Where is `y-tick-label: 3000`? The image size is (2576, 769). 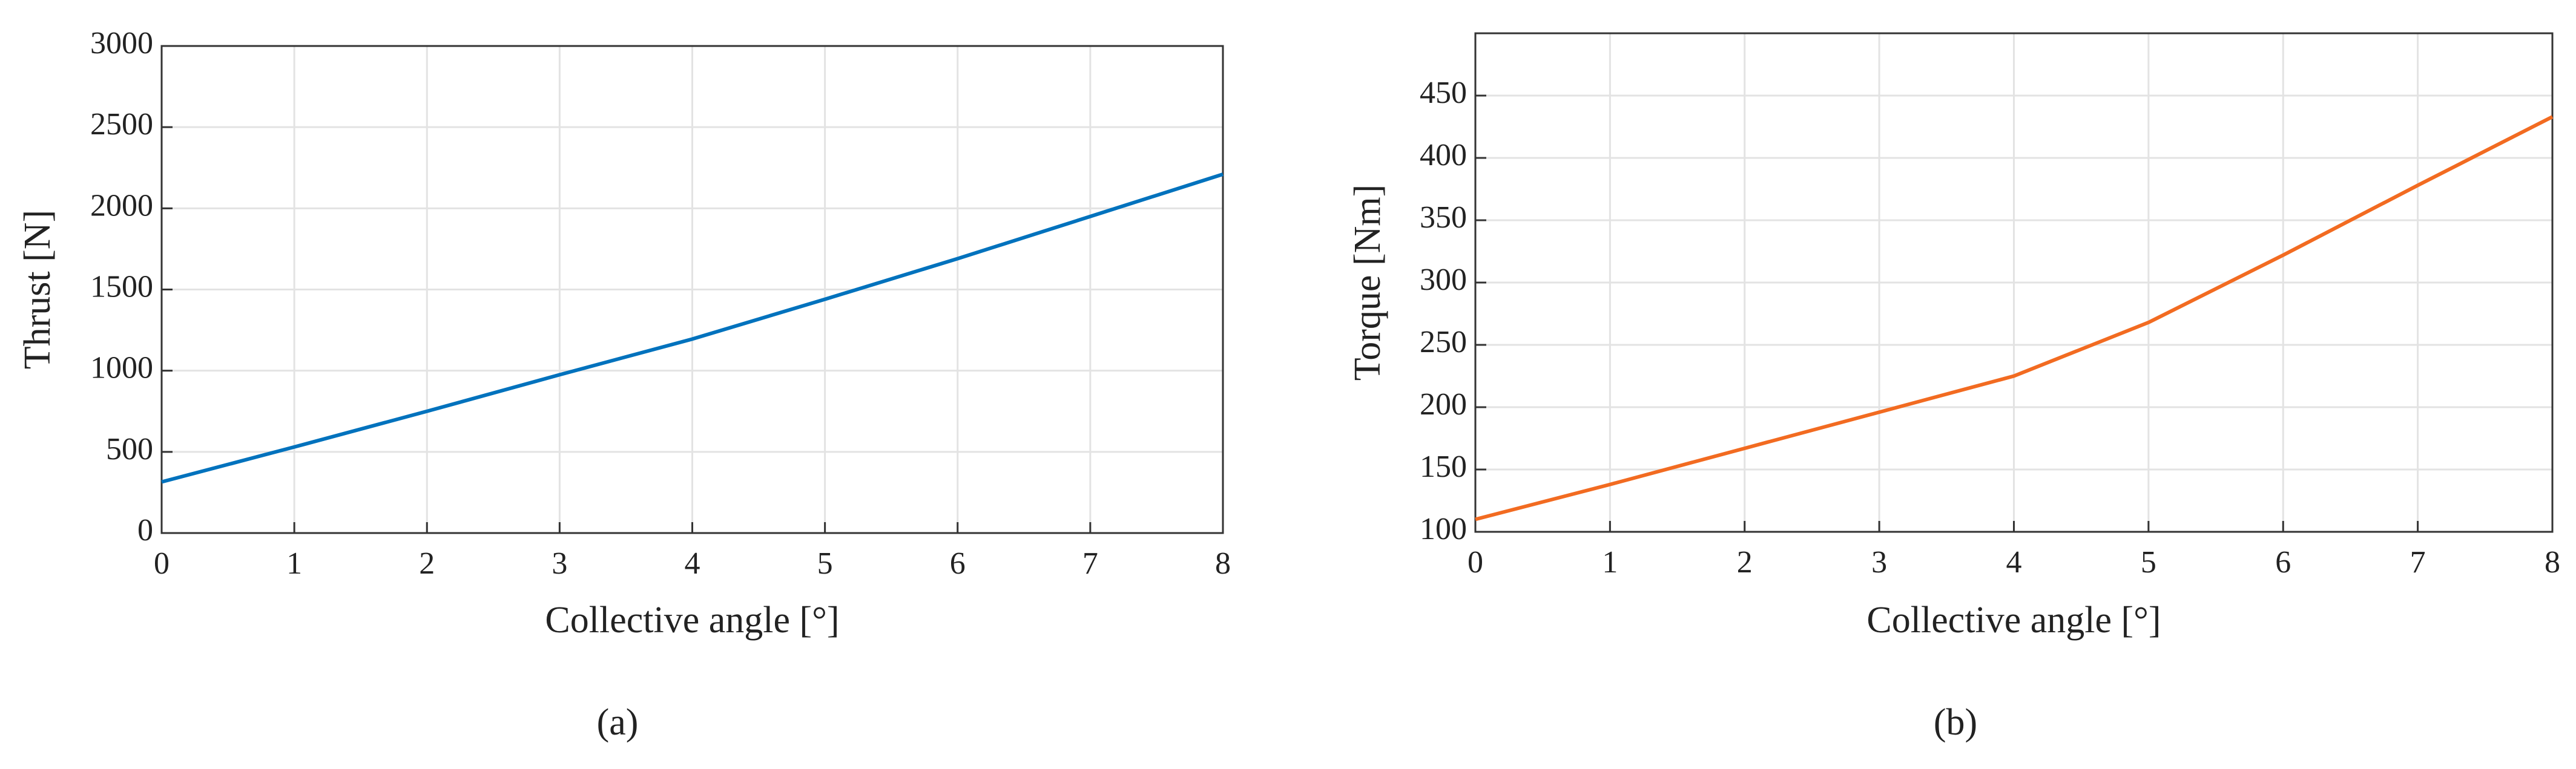
y-tick-label: 3000 is located at coordinates (121, 43).